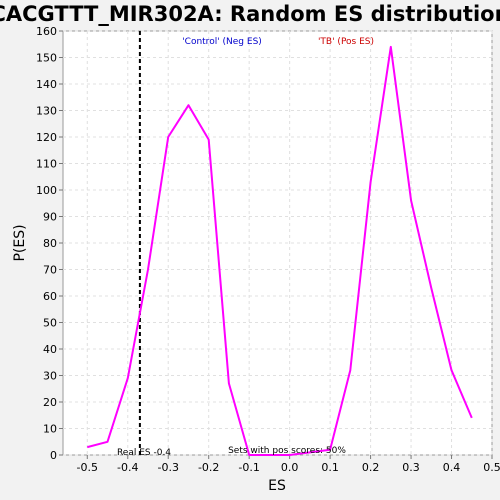 Image resolution: width=500 pixels, height=500 pixels. I want to click on y-tick-label: 110, so click(46, 164).